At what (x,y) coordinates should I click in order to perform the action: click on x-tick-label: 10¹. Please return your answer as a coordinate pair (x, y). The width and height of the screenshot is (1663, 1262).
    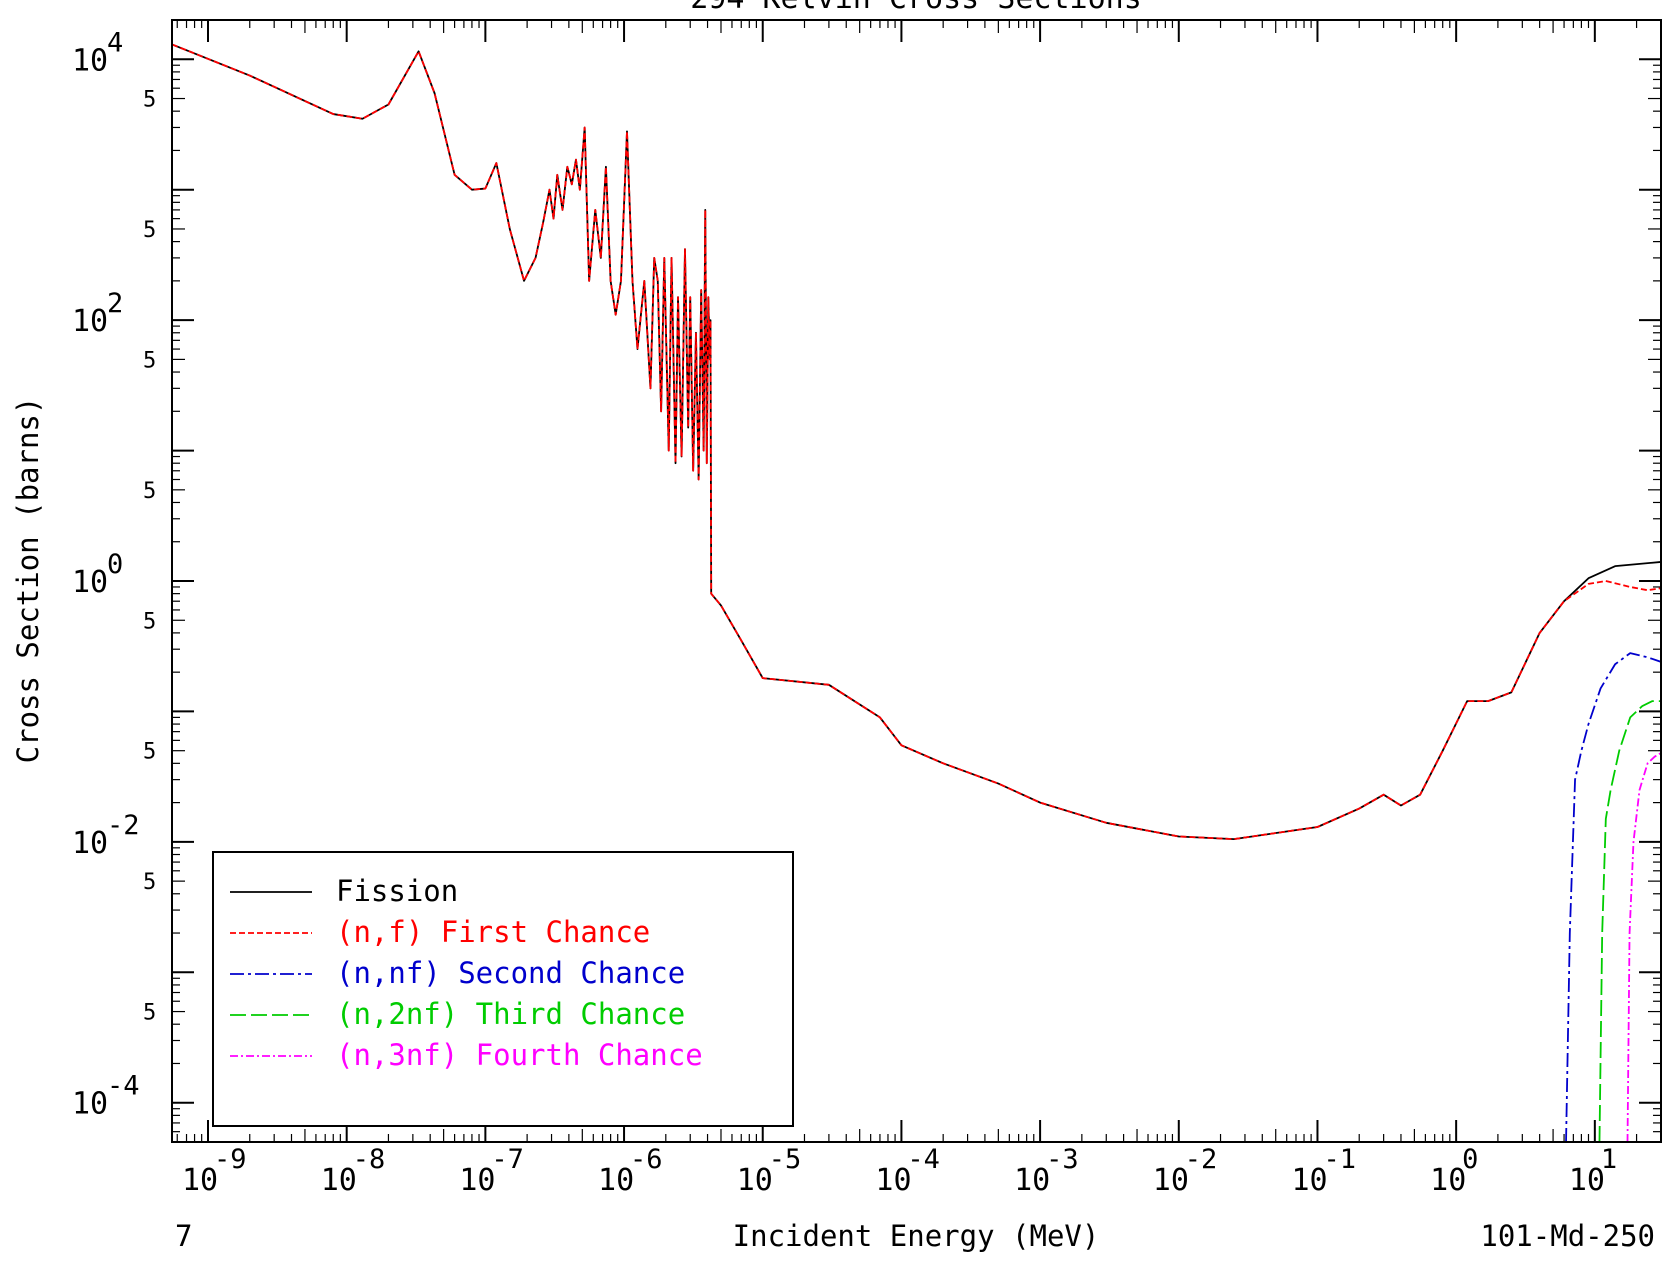
    Looking at the image, I should click on (1593, 1171).